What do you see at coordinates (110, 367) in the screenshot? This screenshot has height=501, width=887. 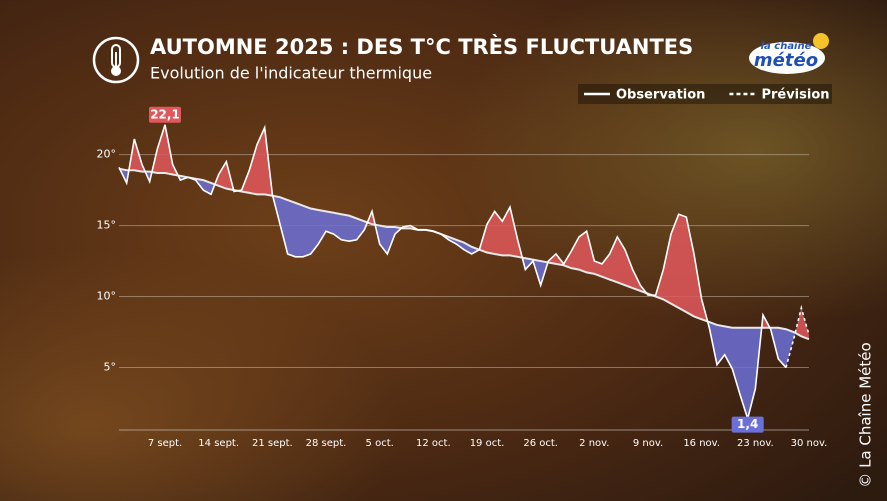 I see `y-tick-label: 5°` at bounding box center [110, 367].